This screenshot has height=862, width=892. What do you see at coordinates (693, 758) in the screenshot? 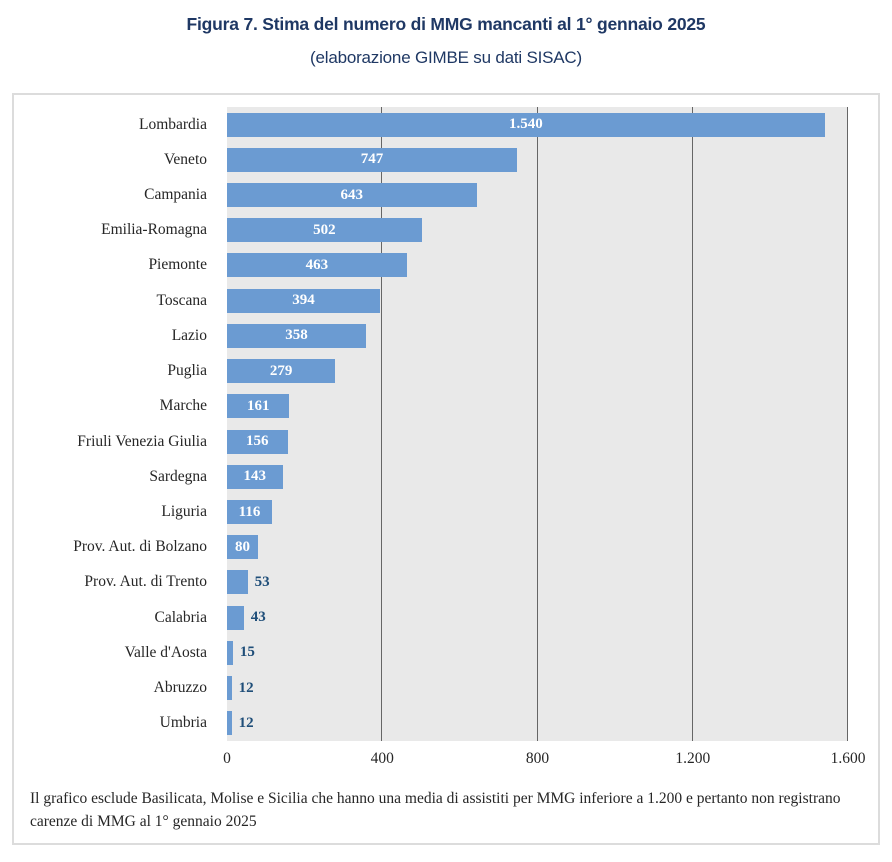
I see `x-tick-label: 1.200` at bounding box center [693, 758].